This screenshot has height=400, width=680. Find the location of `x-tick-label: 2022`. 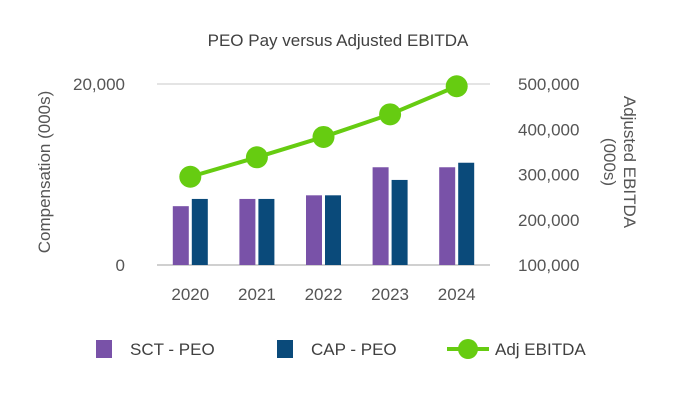

x-tick-label: 2022 is located at coordinates (324, 294).